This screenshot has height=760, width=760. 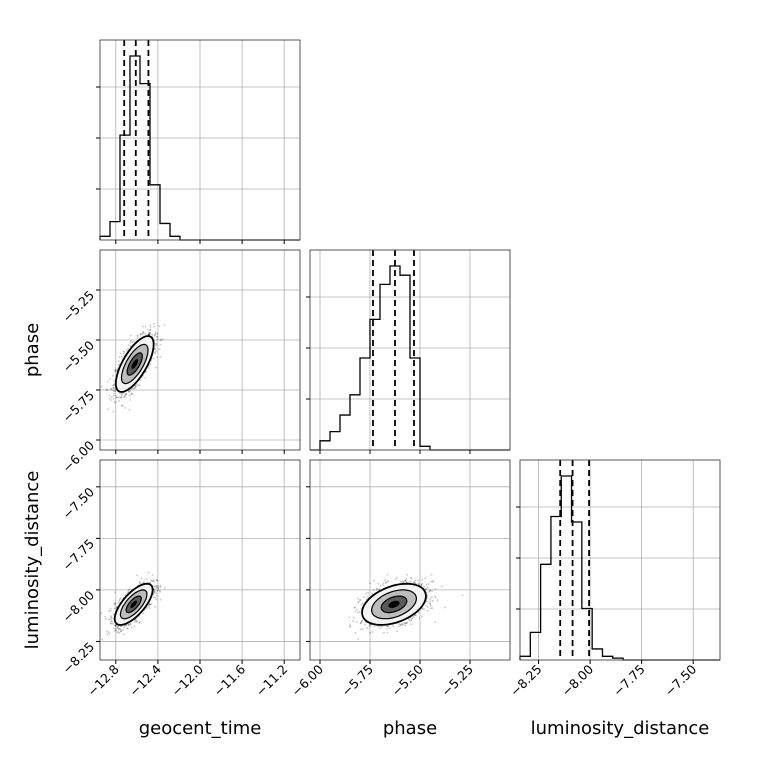 I want to click on y-tick-label: −5.25, so click(x=78, y=307).